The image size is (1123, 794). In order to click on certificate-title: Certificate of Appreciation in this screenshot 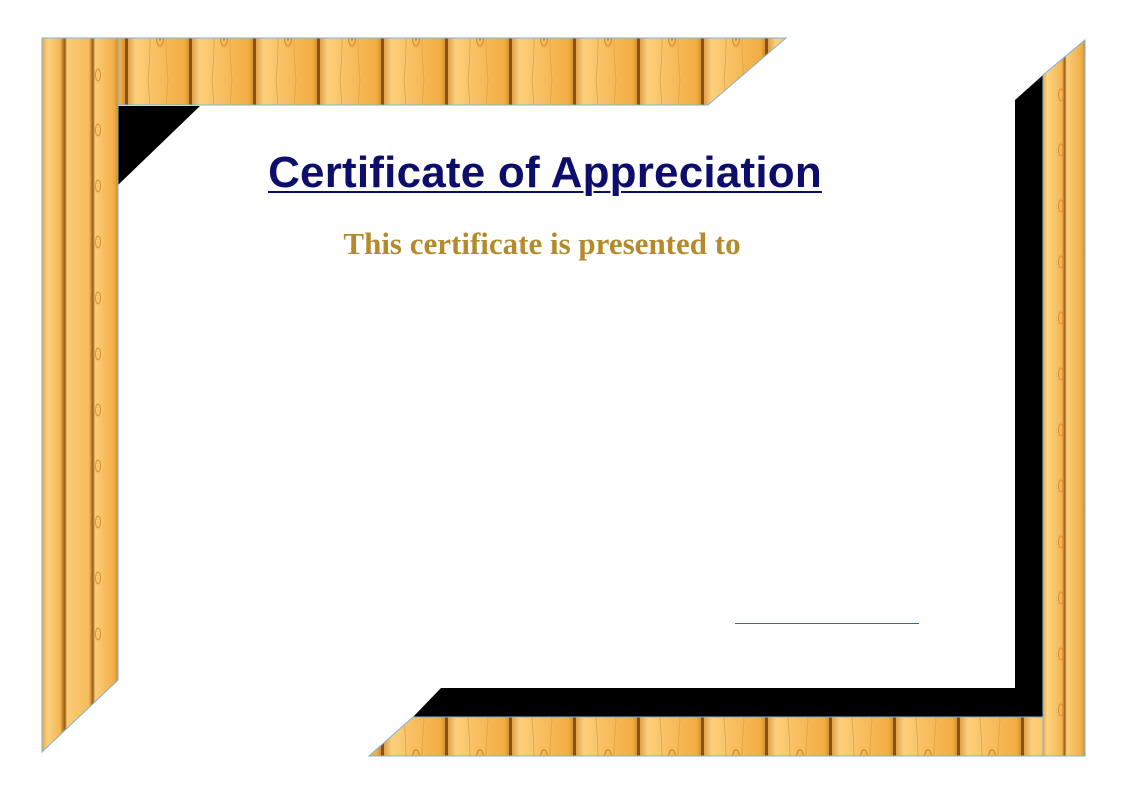, I will do `click(545, 172)`.